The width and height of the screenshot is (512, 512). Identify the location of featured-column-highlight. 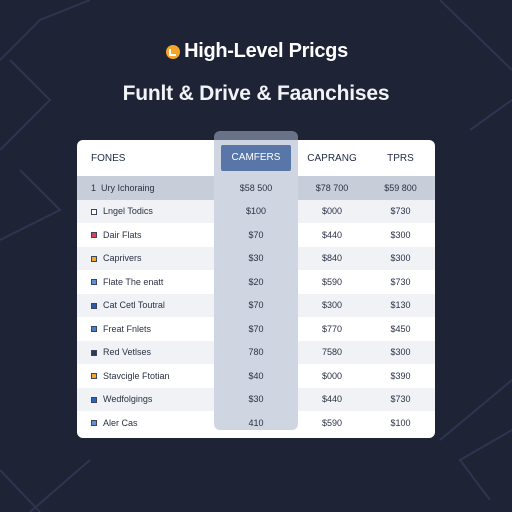
(256, 280).